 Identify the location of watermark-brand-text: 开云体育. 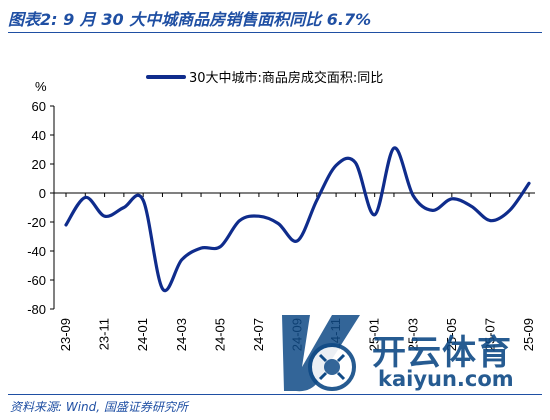
(442, 353).